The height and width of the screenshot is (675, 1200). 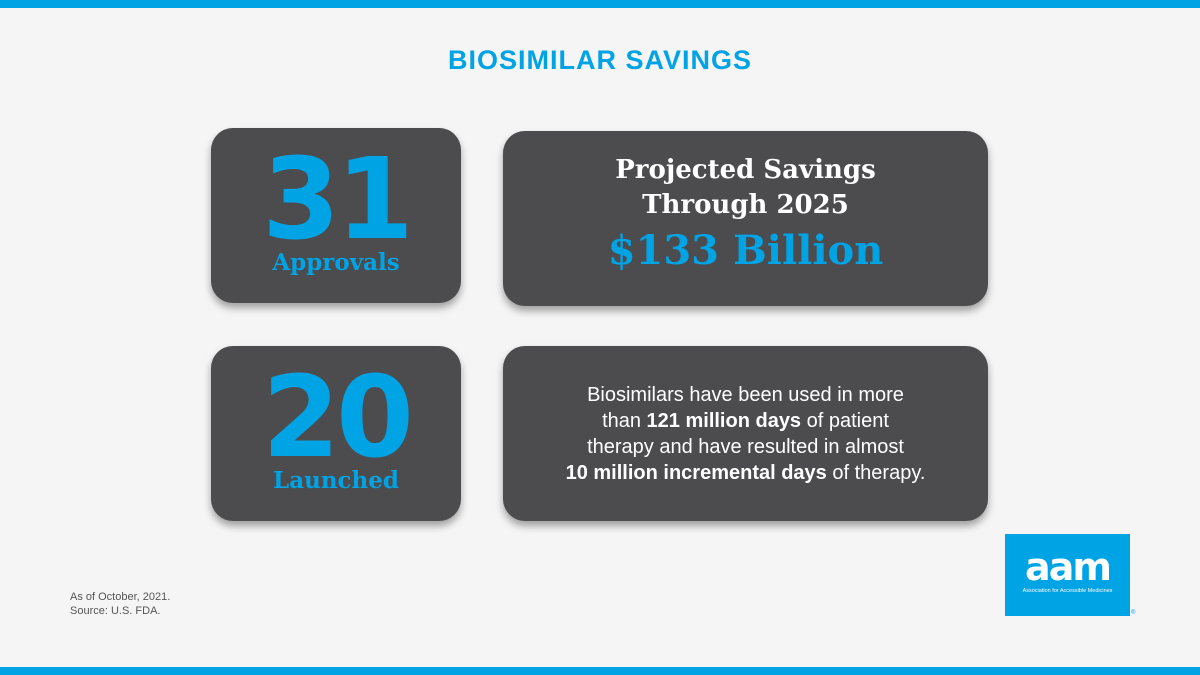 What do you see at coordinates (600, 671) in the screenshot?
I see `bottom-accent-bar` at bounding box center [600, 671].